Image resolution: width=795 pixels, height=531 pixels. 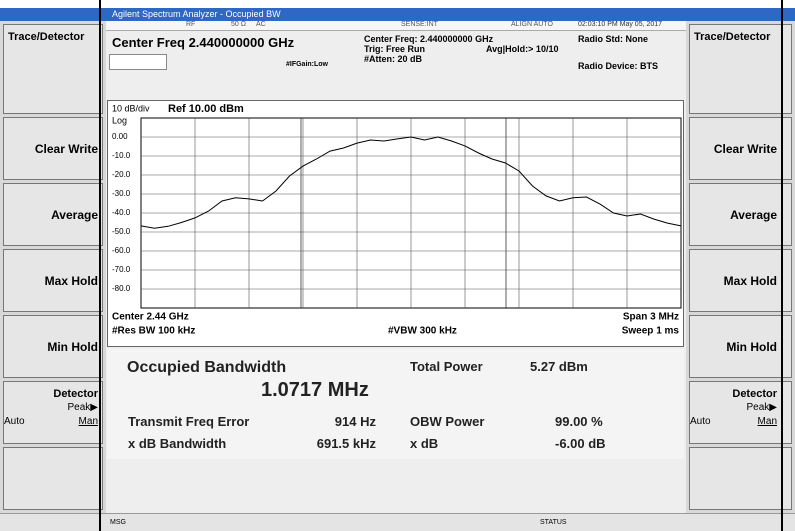 I want to click on coupling: AC, so click(x=261, y=24).